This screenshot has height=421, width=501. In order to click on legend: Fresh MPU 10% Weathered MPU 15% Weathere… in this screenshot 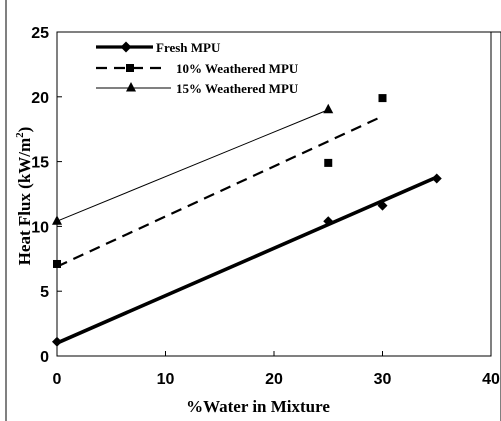, I will do `click(197, 68)`.